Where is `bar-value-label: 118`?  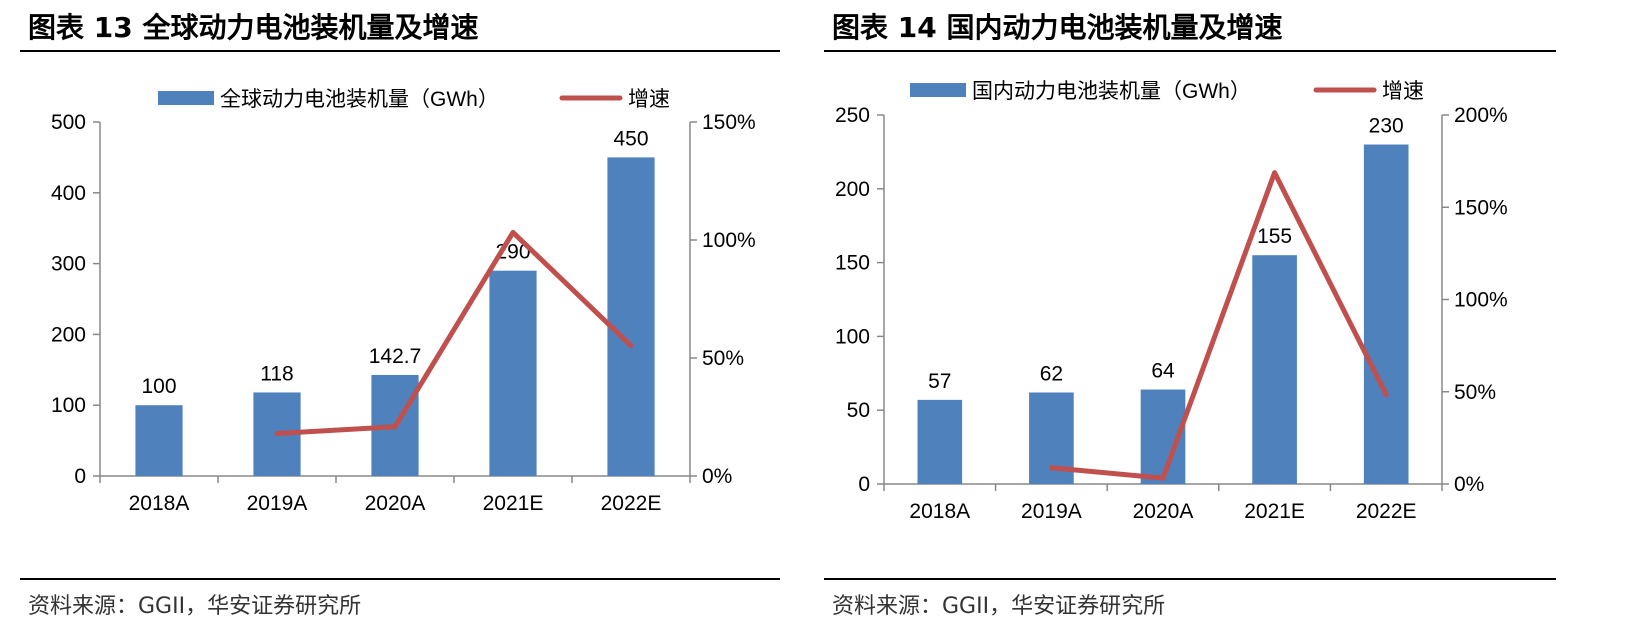 bar-value-label: 118 is located at coordinates (276, 373).